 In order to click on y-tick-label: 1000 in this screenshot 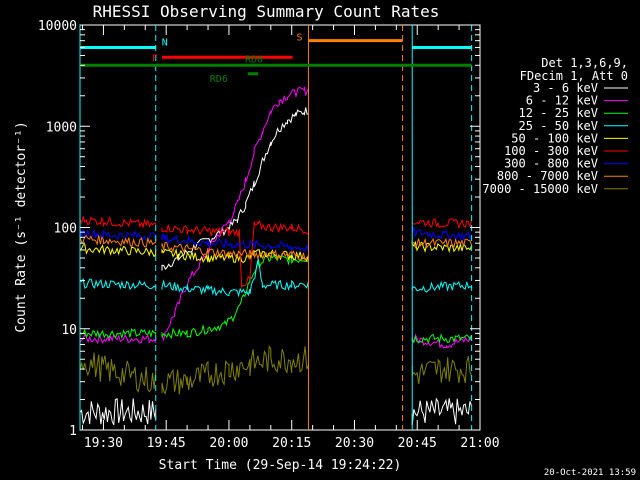, I will do `click(61, 127)`.